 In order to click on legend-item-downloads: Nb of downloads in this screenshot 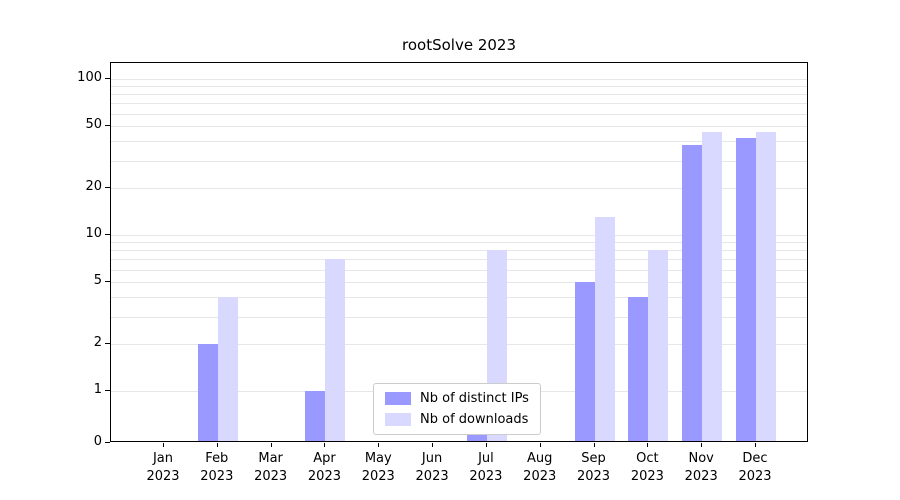, I will do `click(457, 419)`.